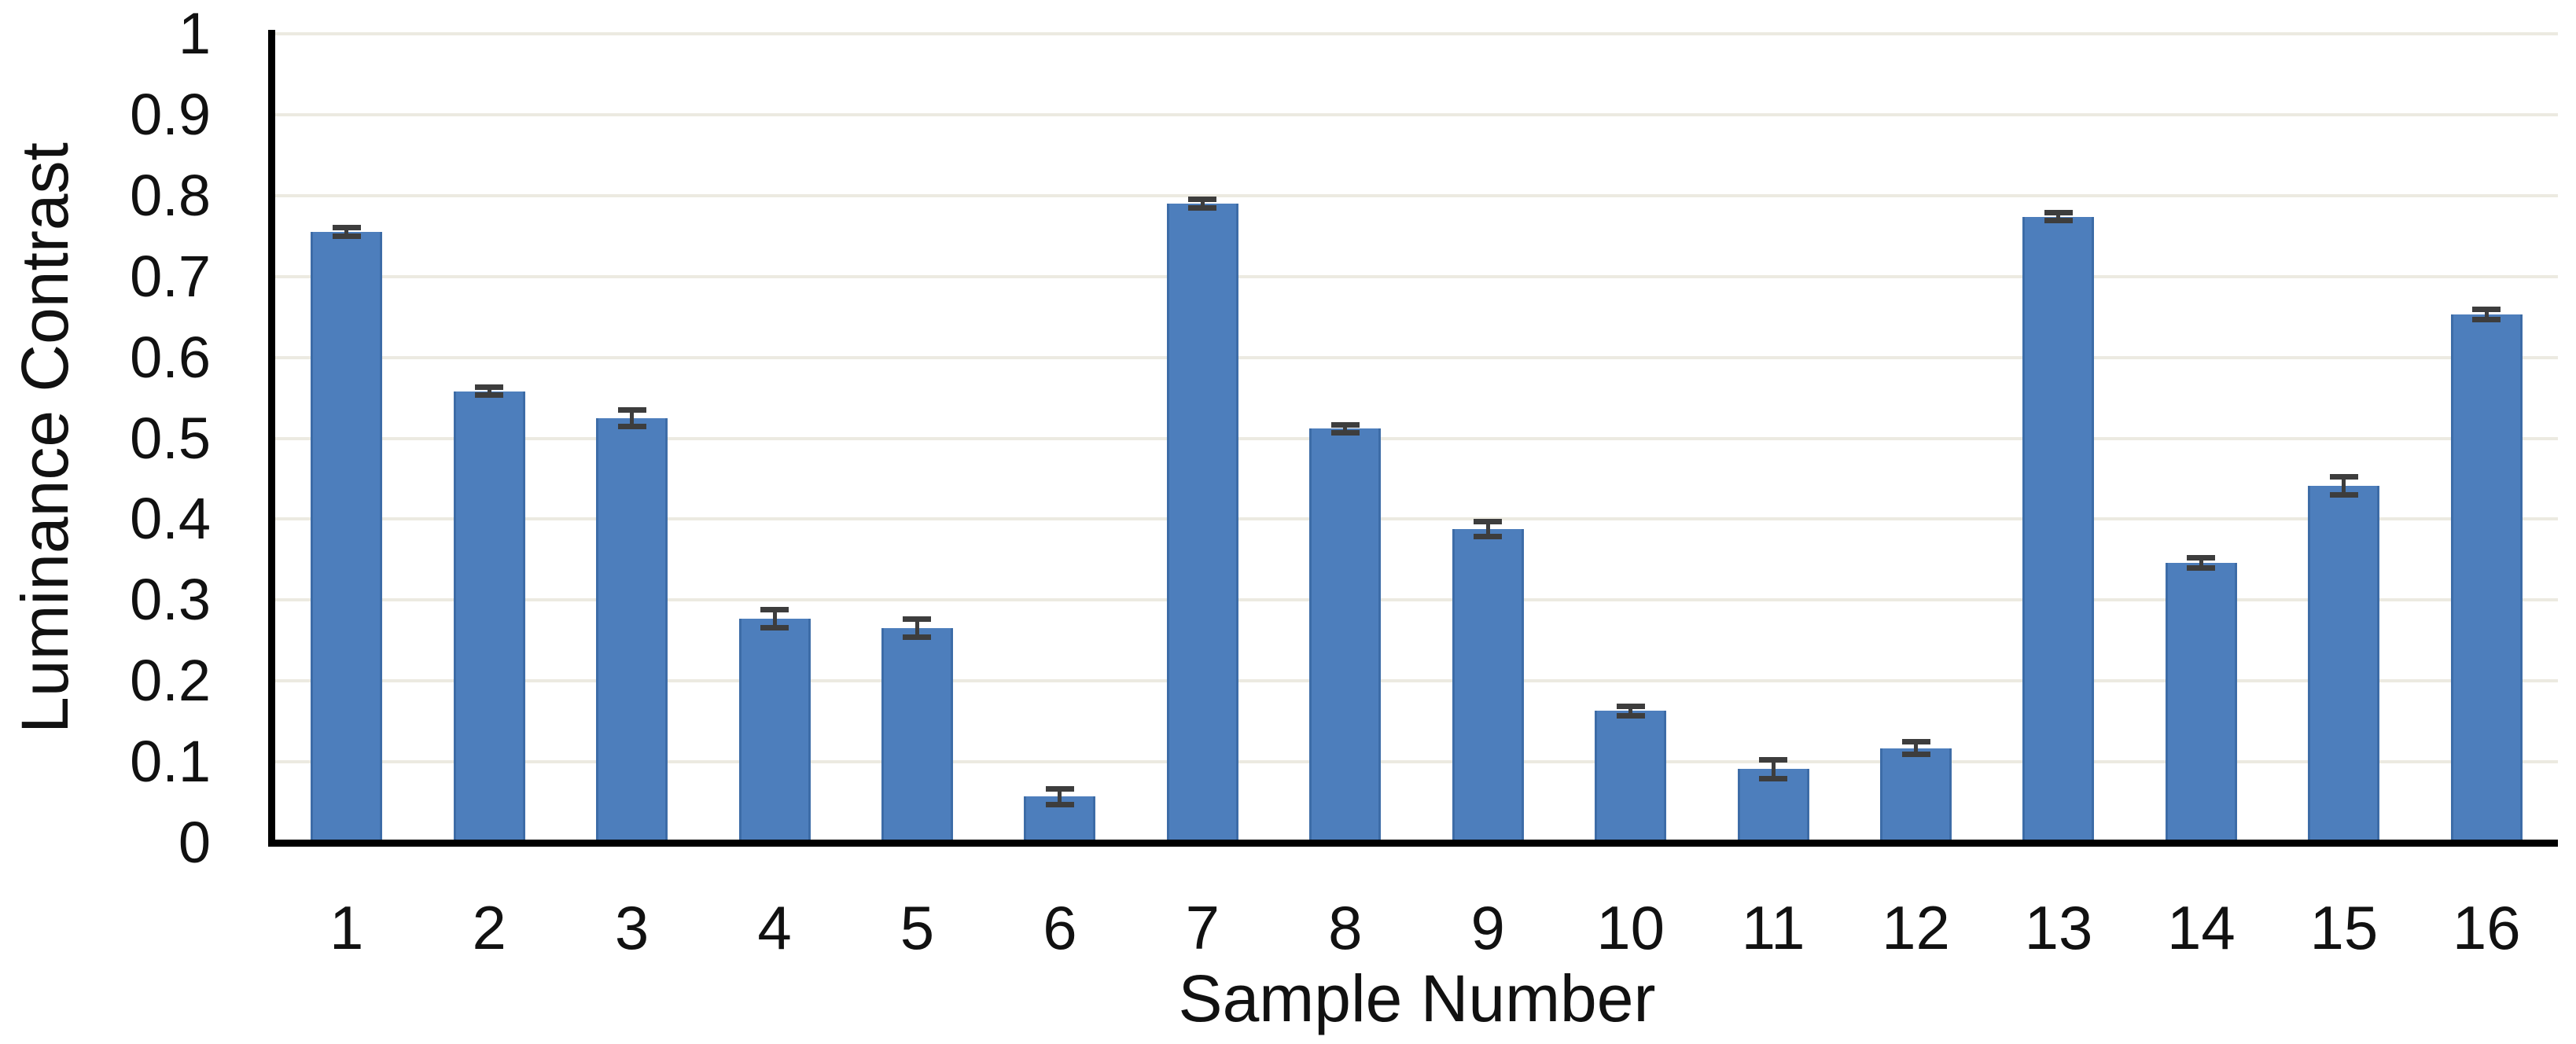 The height and width of the screenshot is (1044, 2576). I want to click on x-tick-label-16: 16, so click(2486, 928).